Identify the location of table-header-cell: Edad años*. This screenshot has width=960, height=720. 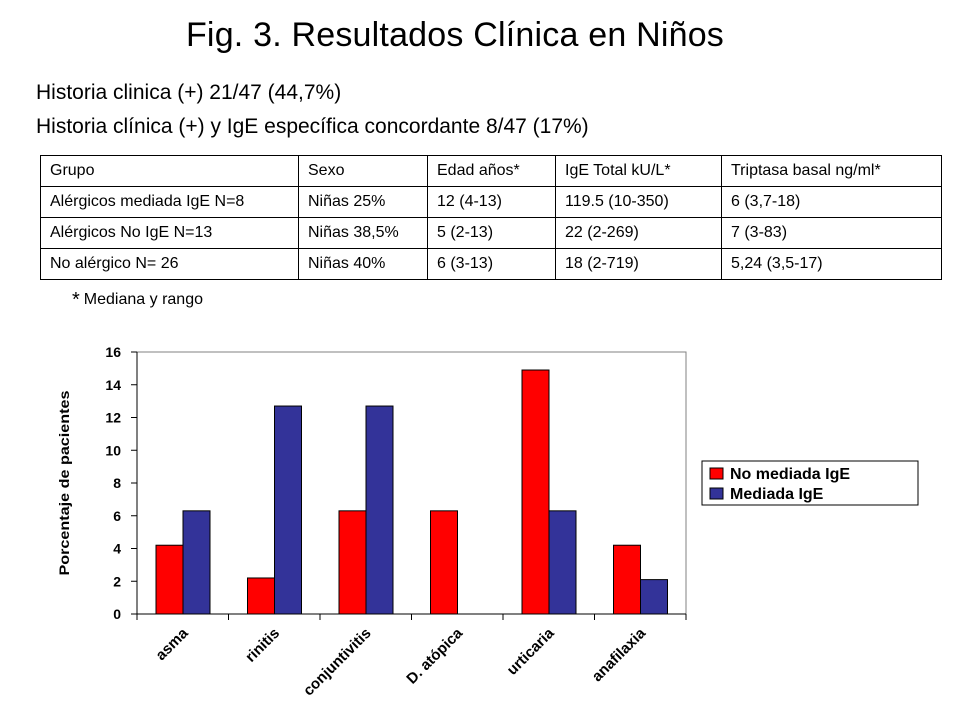
(491, 171).